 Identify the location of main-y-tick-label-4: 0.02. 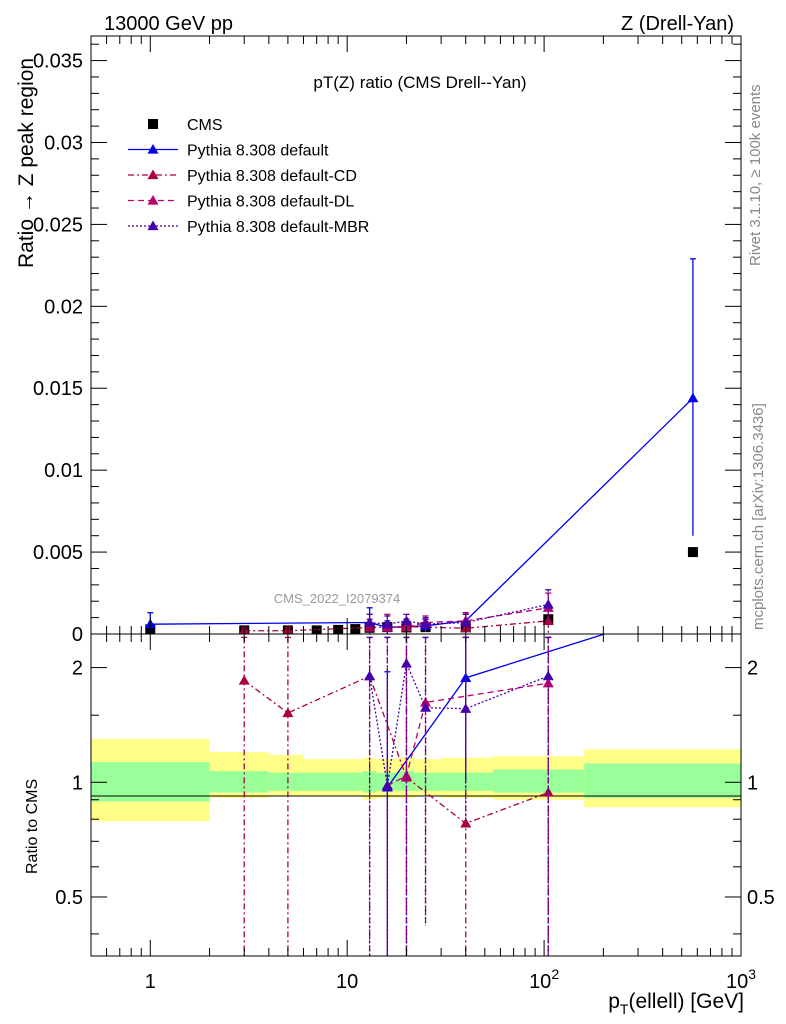
(63, 307).